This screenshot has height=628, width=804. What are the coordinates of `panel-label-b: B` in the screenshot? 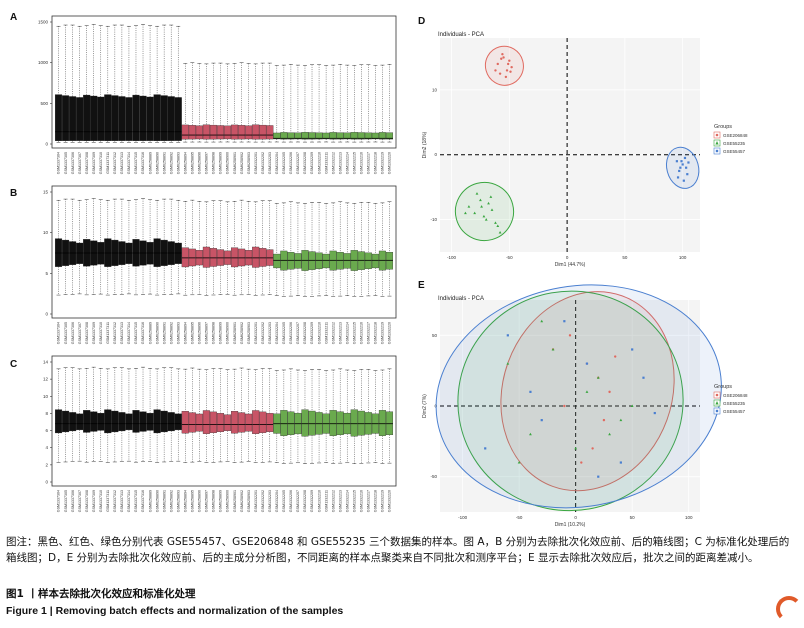 It's located at (13, 193).